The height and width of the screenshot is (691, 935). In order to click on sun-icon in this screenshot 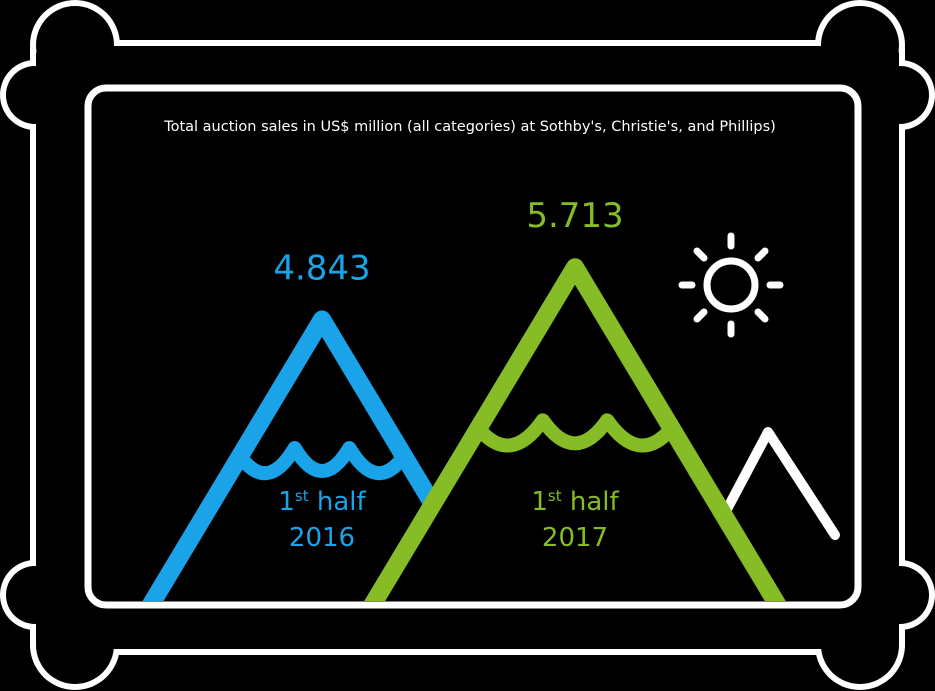, I will do `click(731, 285)`.